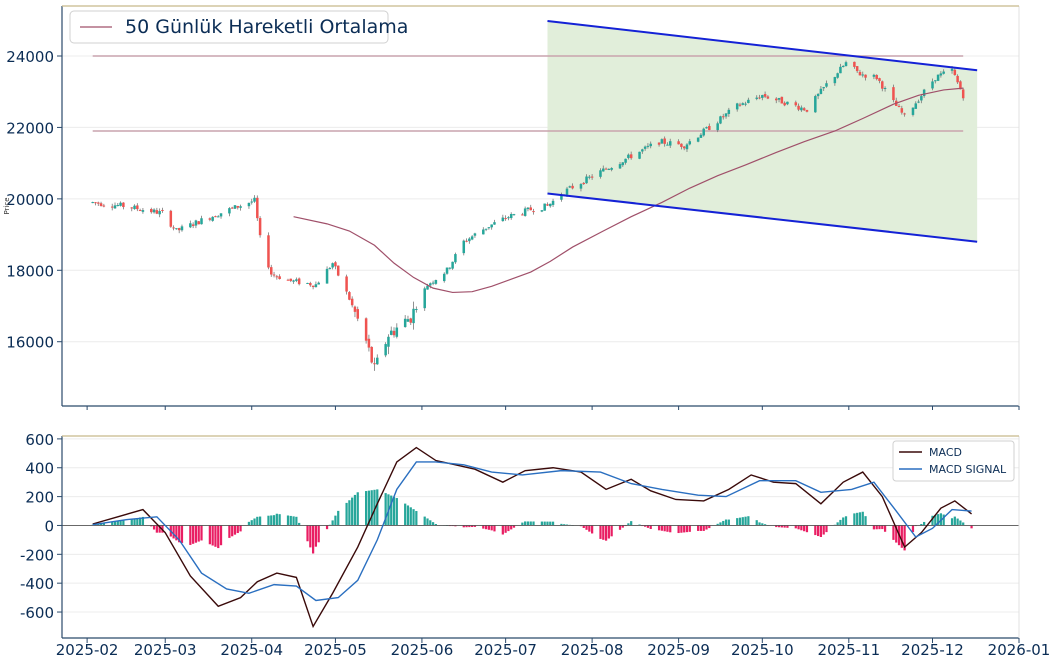  I want to click on macd-ytick-label: -400, so click(37, 584).